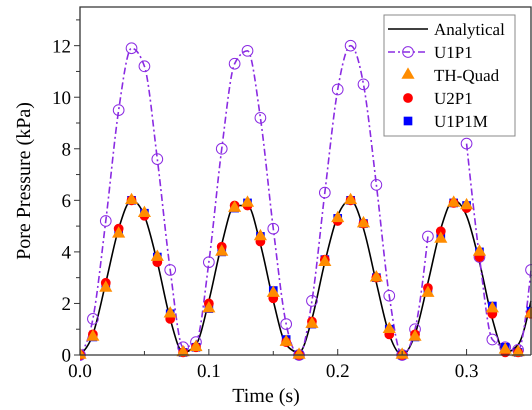 The image size is (532, 410). I want to click on y-tick-label: 6, so click(66, 201).